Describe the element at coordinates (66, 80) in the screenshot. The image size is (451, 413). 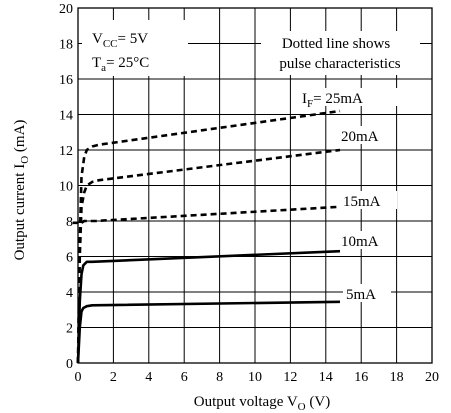
I see `y-tick-label: 16` at that location.